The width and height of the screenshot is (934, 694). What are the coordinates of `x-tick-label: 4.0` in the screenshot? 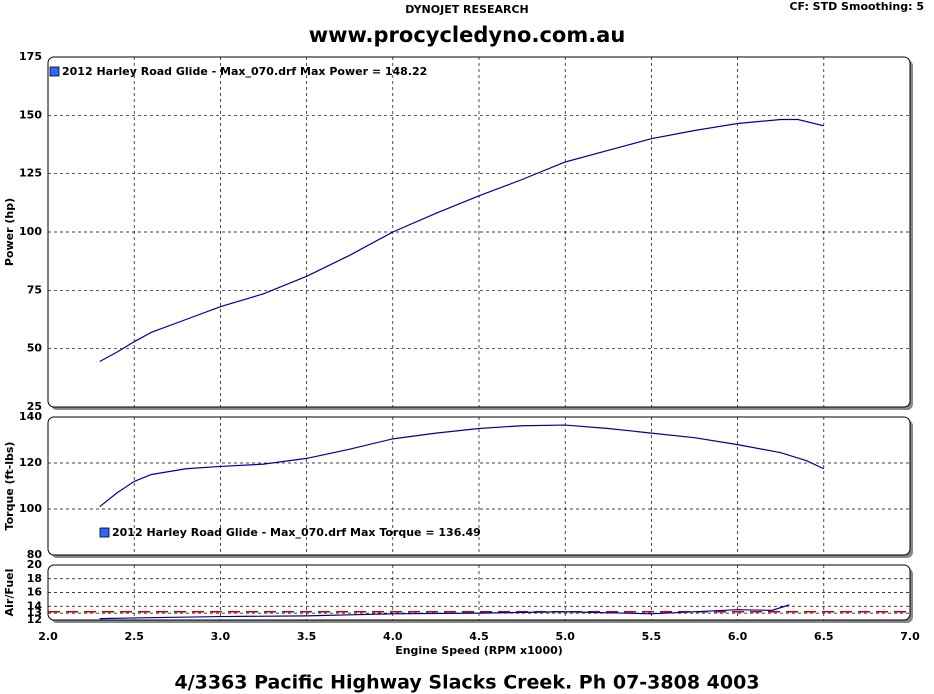 It's located at (393, 636).